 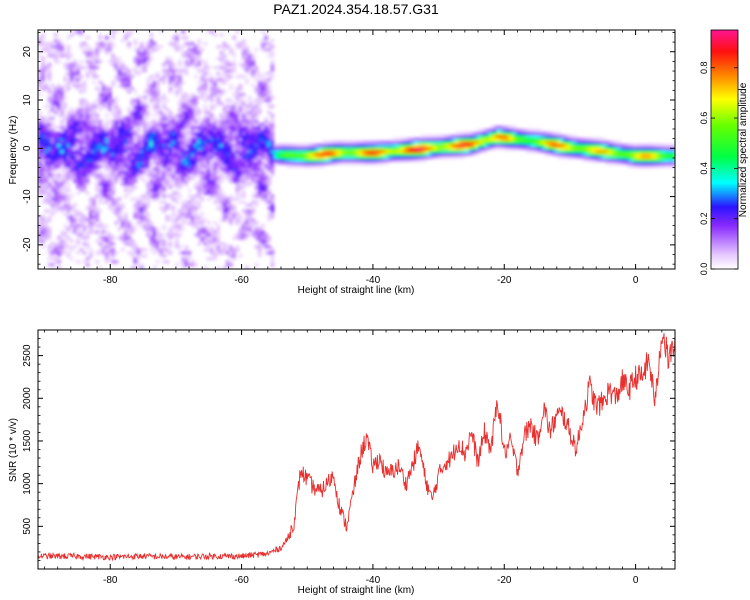 I want to click on snr-x-tick-label: -40, so click(x=373, y=580).